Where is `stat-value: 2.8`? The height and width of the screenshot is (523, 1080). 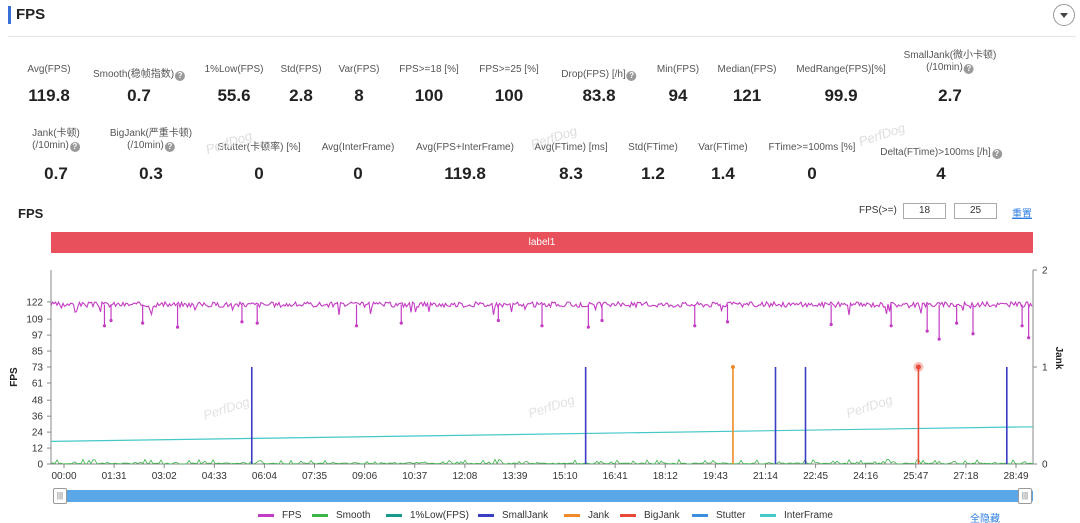
stat-value: 2.8 is located at coordinates (301, 95).